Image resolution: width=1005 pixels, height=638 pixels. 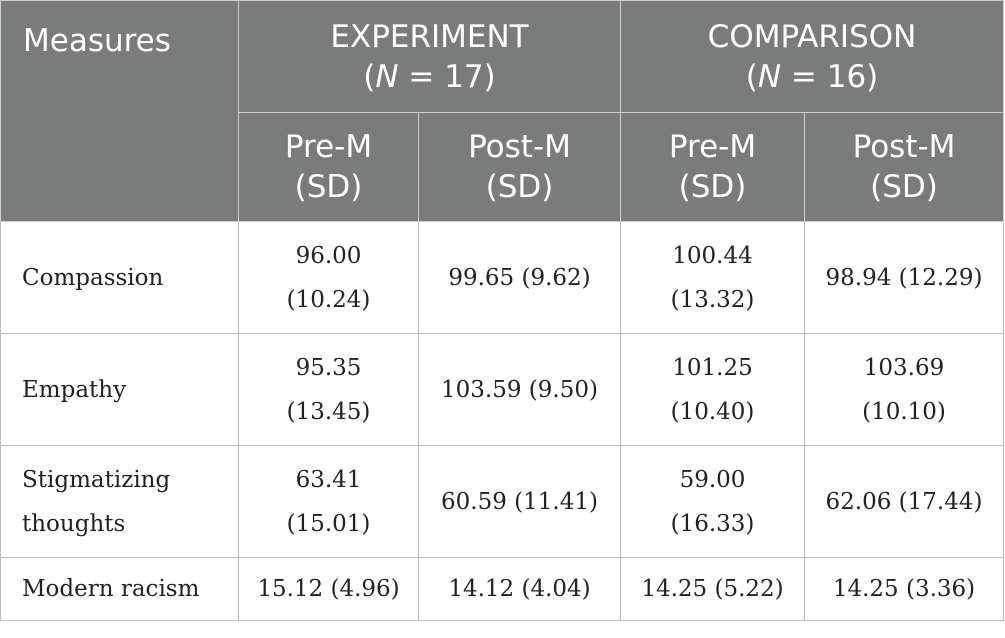 What do you see at coordinates (712, 389) in the screenshot?
I see `table-cell: 101.25 (10.40)` at bounding box center [712, 389].